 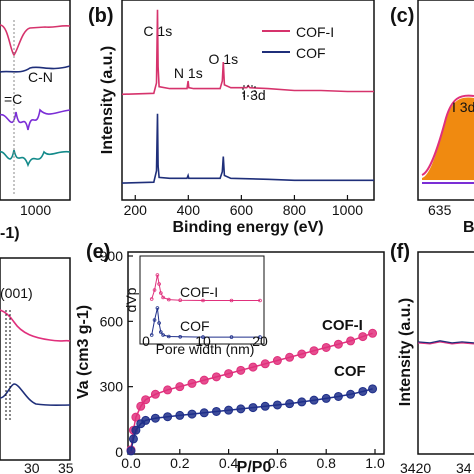 What do you see at coordinates (13, 99) in the screenshot?
I see `panel-a-annotation-c: =C` at bounding box center [13, 99].